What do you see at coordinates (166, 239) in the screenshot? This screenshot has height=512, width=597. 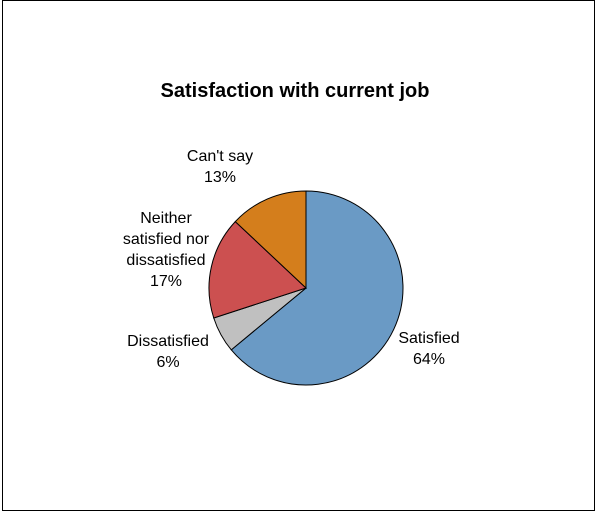 I see `pie-category-label: satisfied nor` at bounding box center [166, 239].